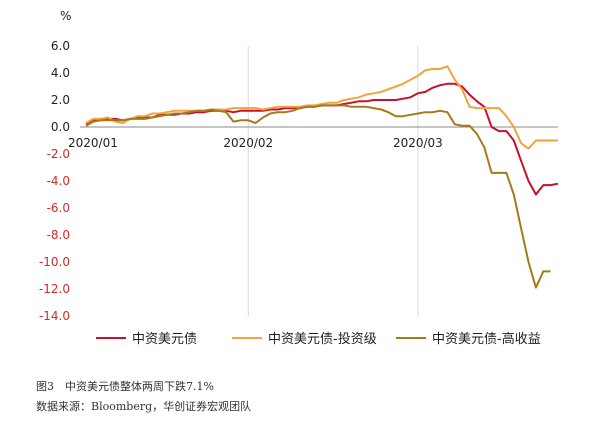 This screenshot has height=432, width=614. Describe the element at coordinates (60, 73) in the screenshot. I see `y-tick-label: 4.0` at that location.